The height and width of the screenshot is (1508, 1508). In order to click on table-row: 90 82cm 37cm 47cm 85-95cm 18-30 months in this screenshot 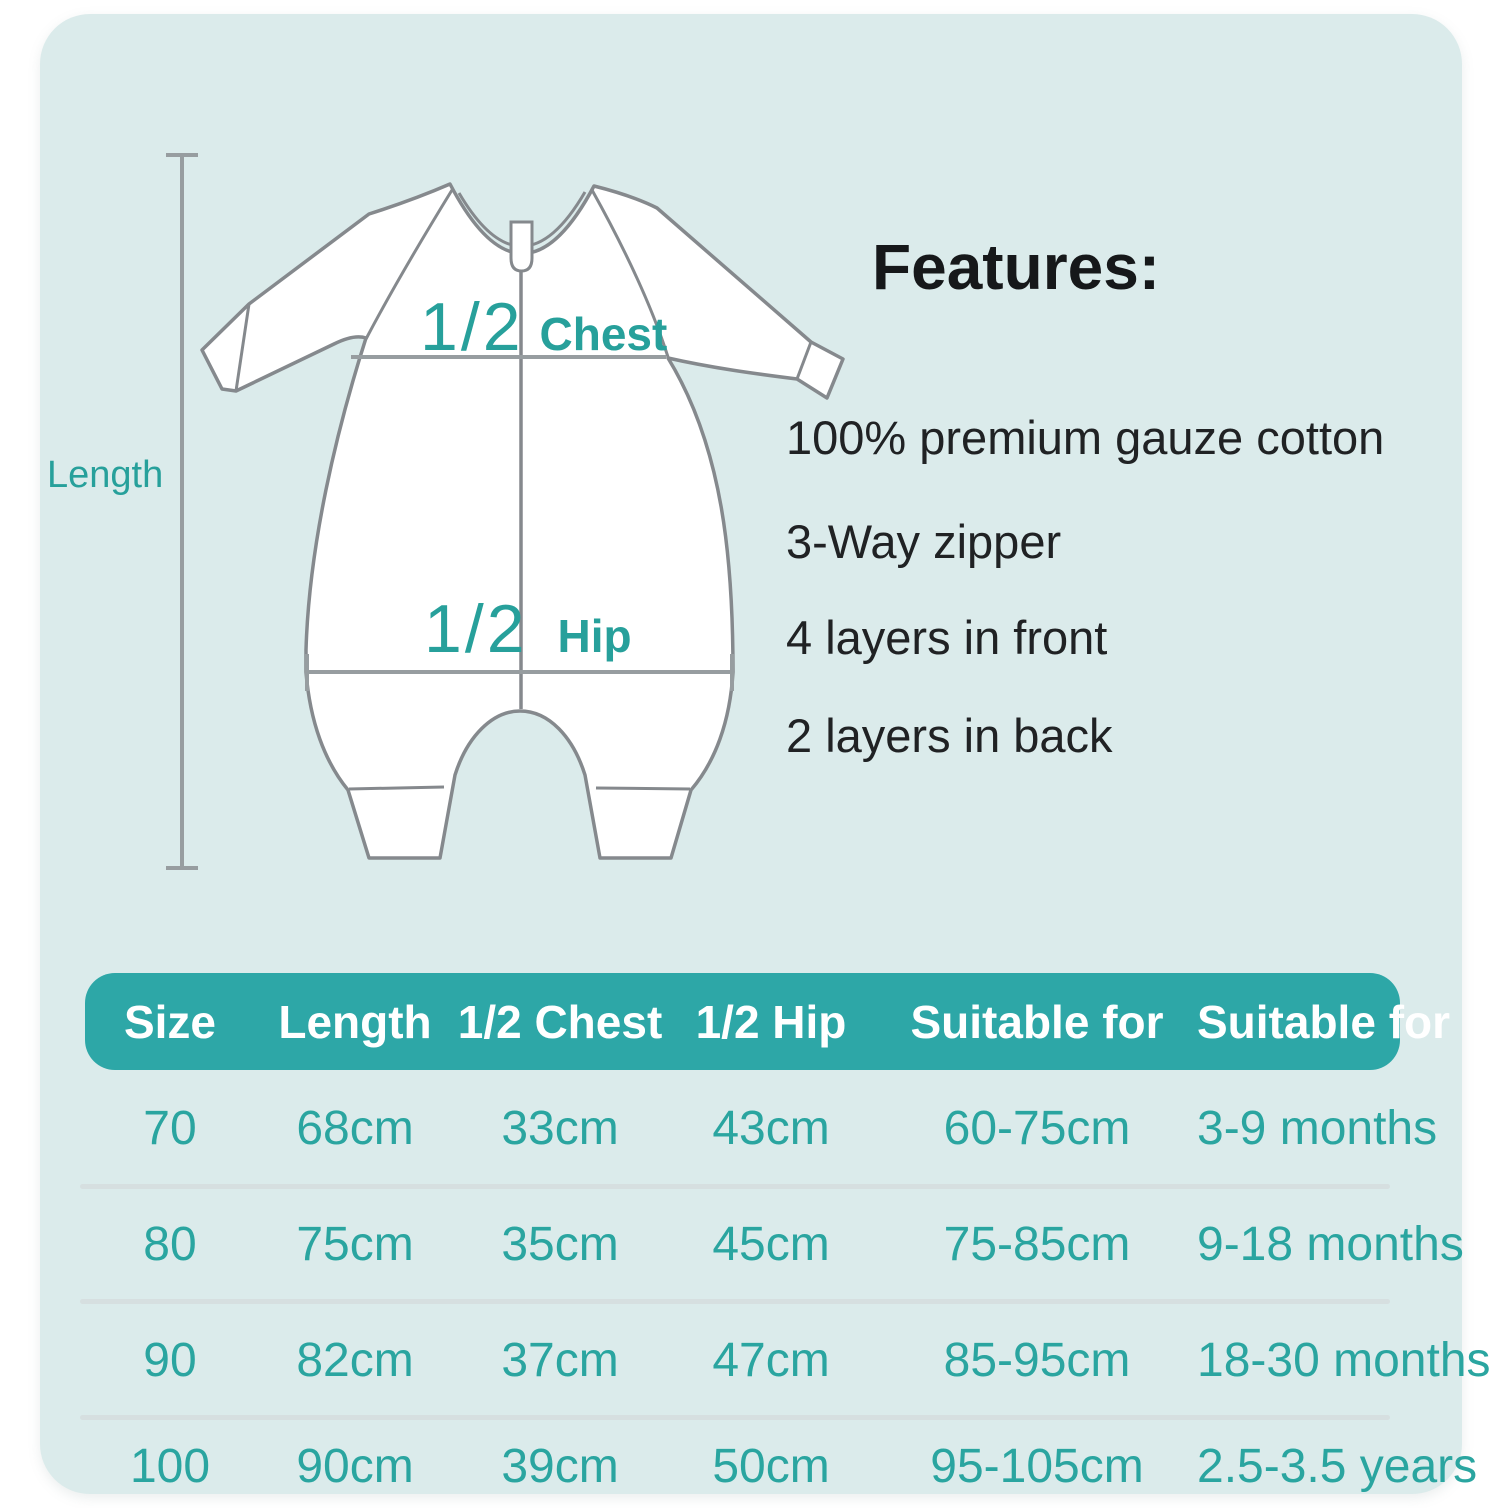, I will do `click(788, 1361)`.